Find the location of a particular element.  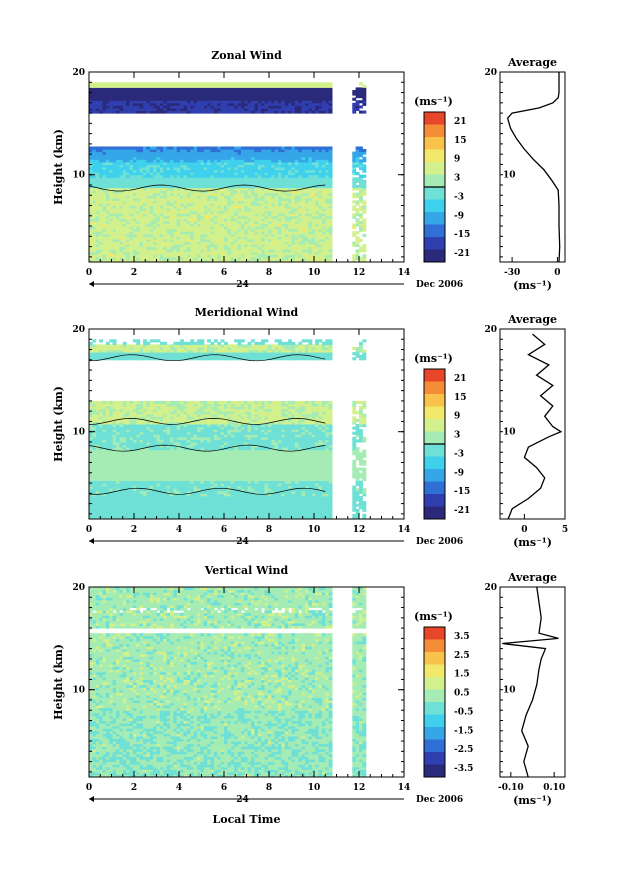

colorbar-tick-label: -15 is located at coordinates (462, 235).